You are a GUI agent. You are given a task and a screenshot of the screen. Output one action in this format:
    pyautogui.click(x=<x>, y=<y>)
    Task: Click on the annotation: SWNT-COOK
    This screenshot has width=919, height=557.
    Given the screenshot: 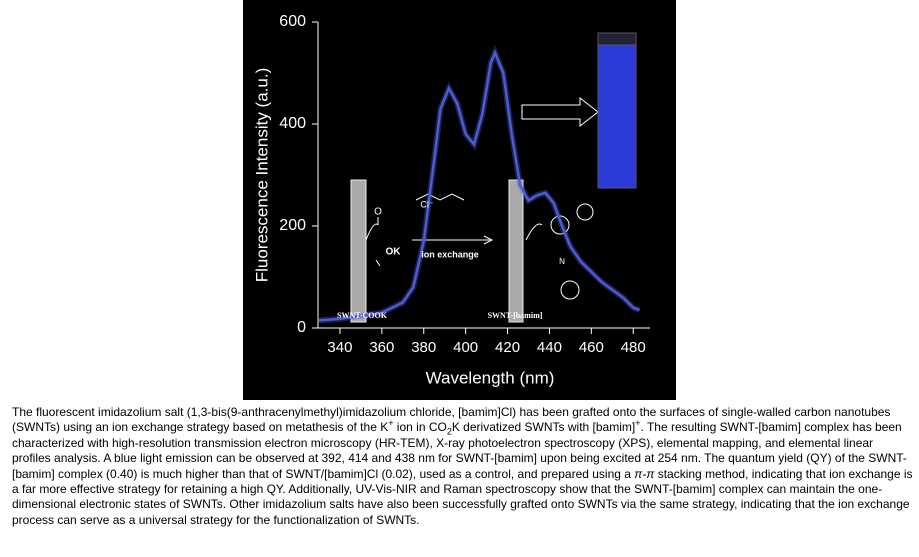 What is the action you would take?
    pyautogui.click(x=362, y=315)
    